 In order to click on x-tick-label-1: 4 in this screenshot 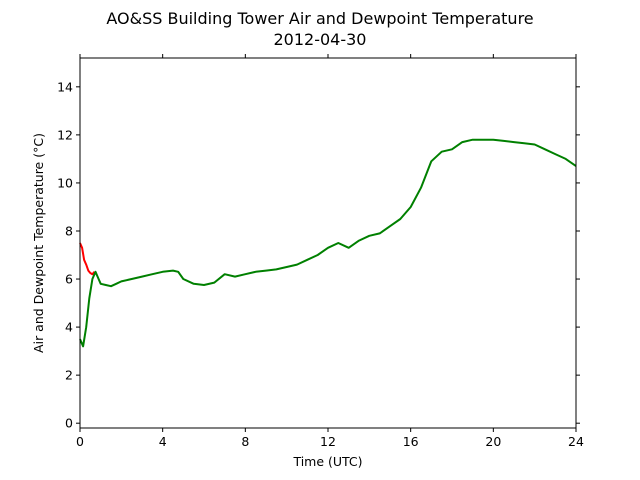, I will do `click(163, 441)`.